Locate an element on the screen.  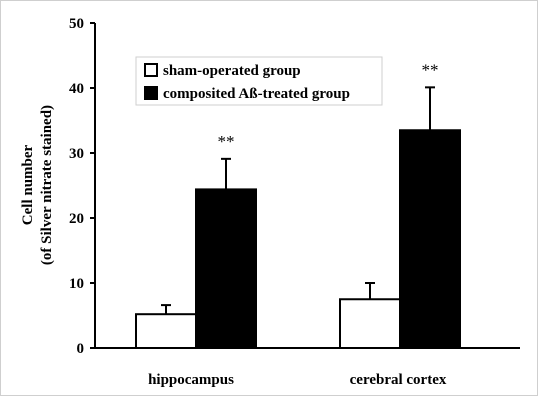
y-tick-label: 40 is located at coordinates (76, 89).